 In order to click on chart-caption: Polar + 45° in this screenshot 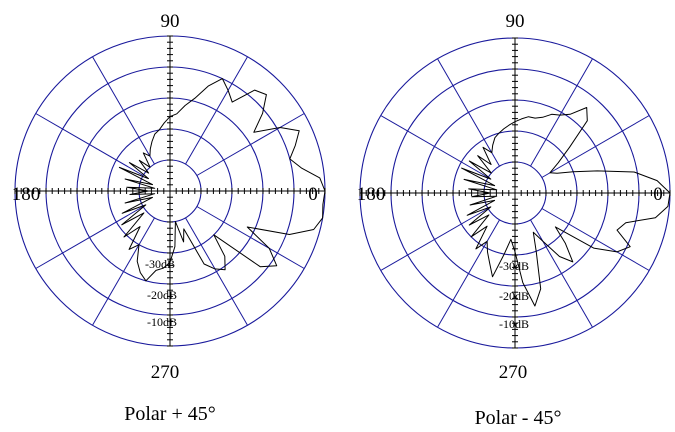, I will do `click(170, 414)`.